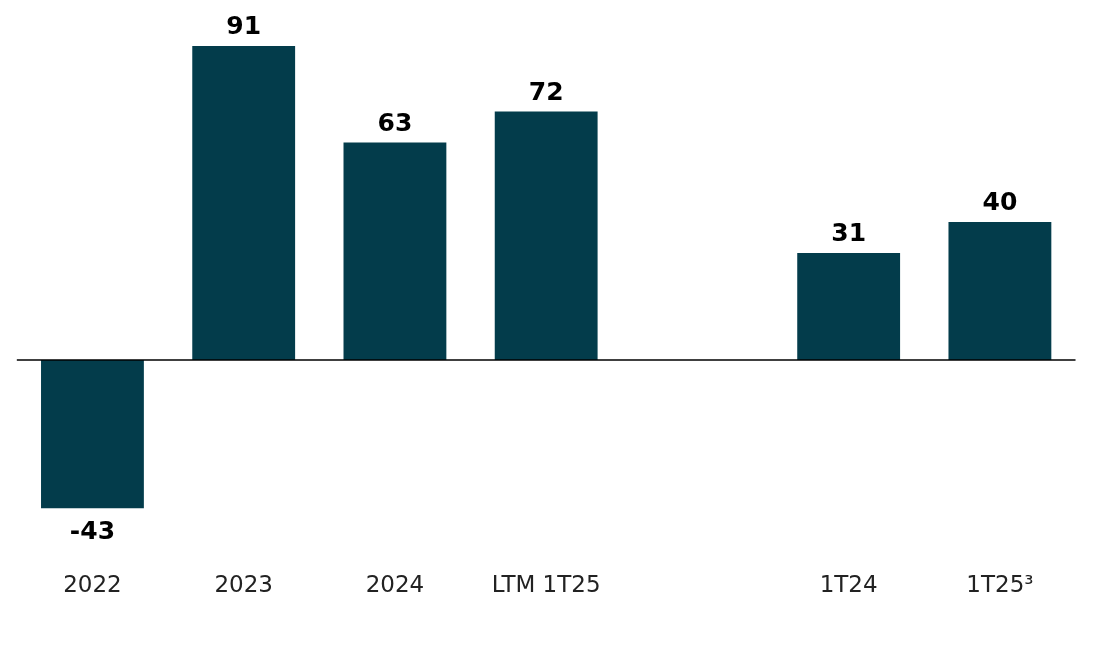  I want to click on x-tick-label: 2022, so click(92, 584).